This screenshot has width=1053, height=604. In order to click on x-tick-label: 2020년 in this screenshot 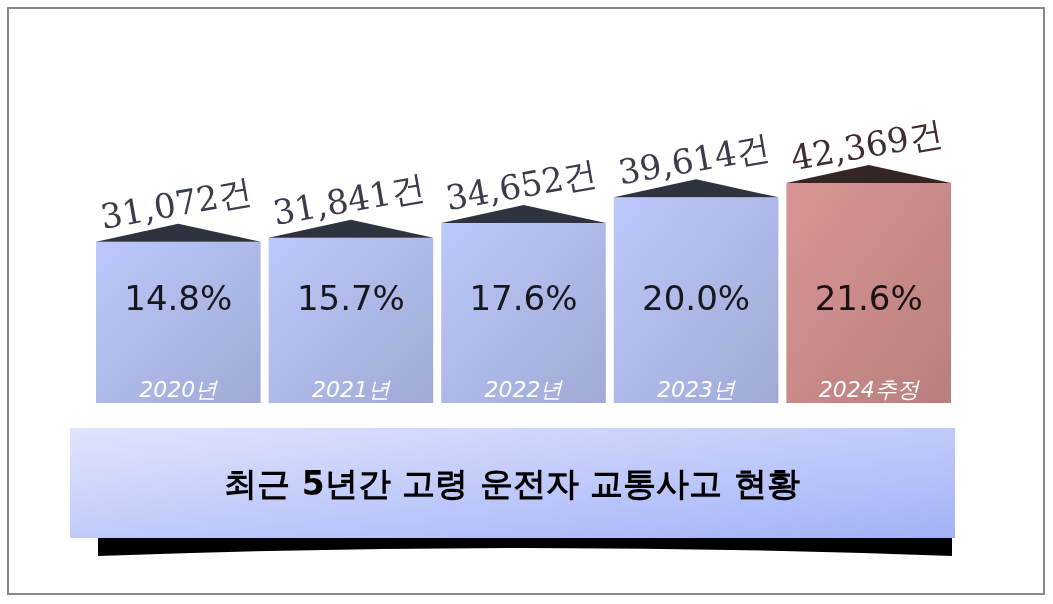, I will do `click(179, 389)`.